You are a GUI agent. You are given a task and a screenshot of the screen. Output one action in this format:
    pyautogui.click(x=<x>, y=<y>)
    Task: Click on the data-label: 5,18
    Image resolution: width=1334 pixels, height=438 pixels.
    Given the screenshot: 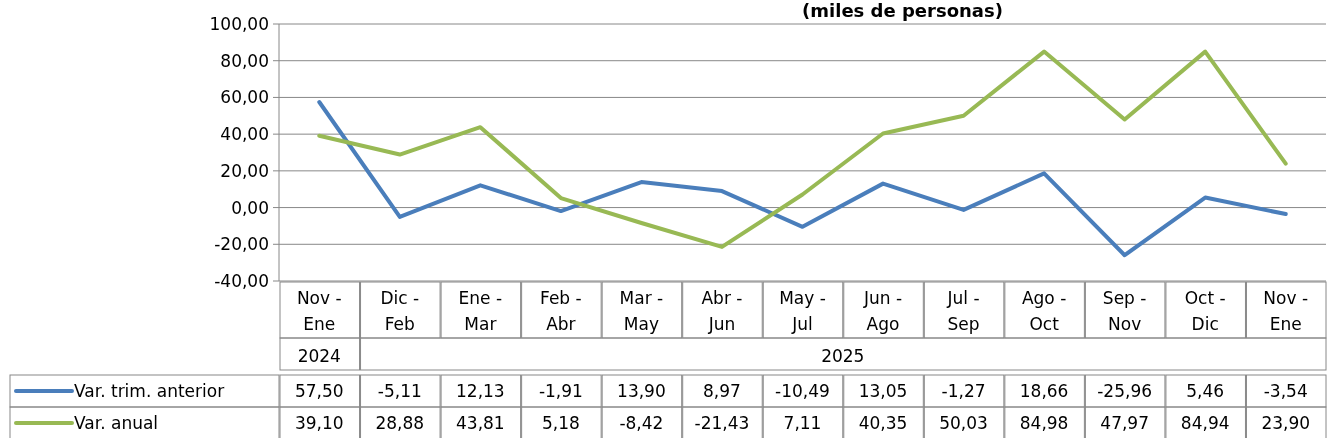 What is the action you would take?
    pyautogui.click(x=560, y=422)
    